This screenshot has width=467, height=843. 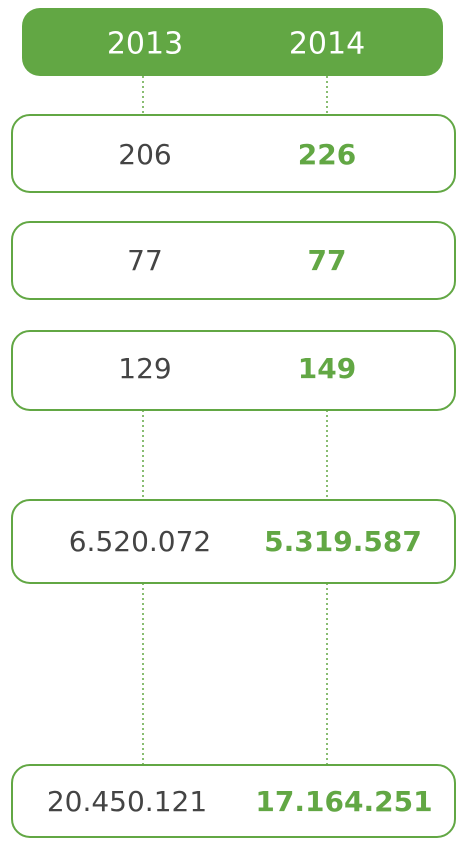 What do you see at coordinates (144, 368) in the screenshot?
I see `value-2013: 129` at bounding box center [144, 368].